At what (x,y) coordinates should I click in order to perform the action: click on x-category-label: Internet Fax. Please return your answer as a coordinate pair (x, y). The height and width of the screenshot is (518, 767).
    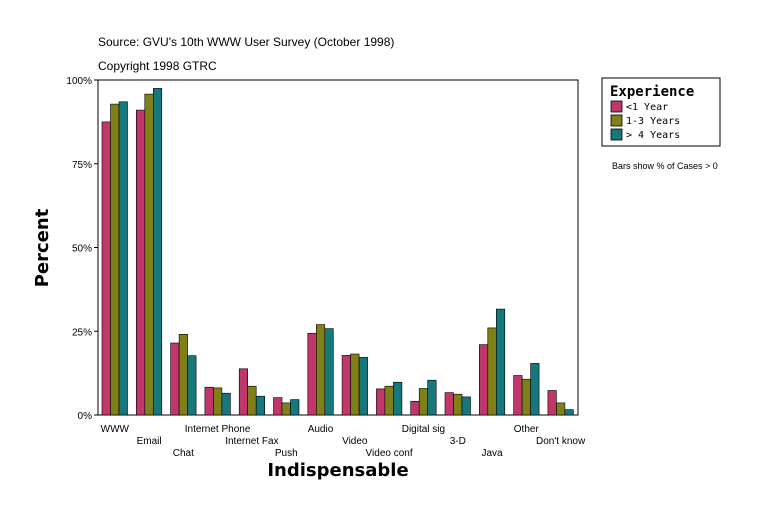
    Looking at the image, I should click on (251, 441).